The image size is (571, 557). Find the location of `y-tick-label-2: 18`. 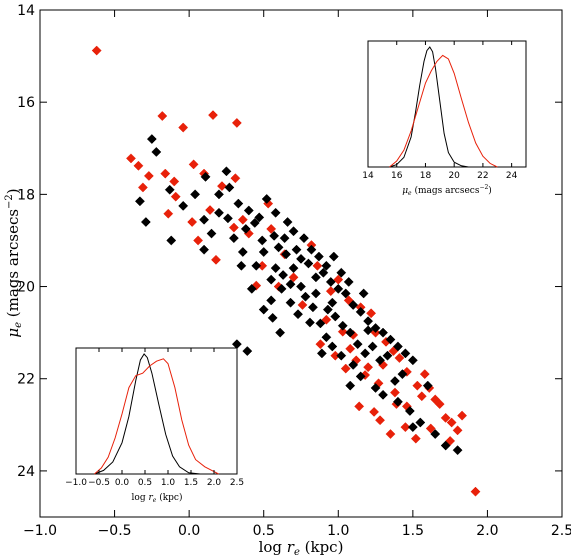

y-tick-label-2: 18 is located at coordinates (26, 195).